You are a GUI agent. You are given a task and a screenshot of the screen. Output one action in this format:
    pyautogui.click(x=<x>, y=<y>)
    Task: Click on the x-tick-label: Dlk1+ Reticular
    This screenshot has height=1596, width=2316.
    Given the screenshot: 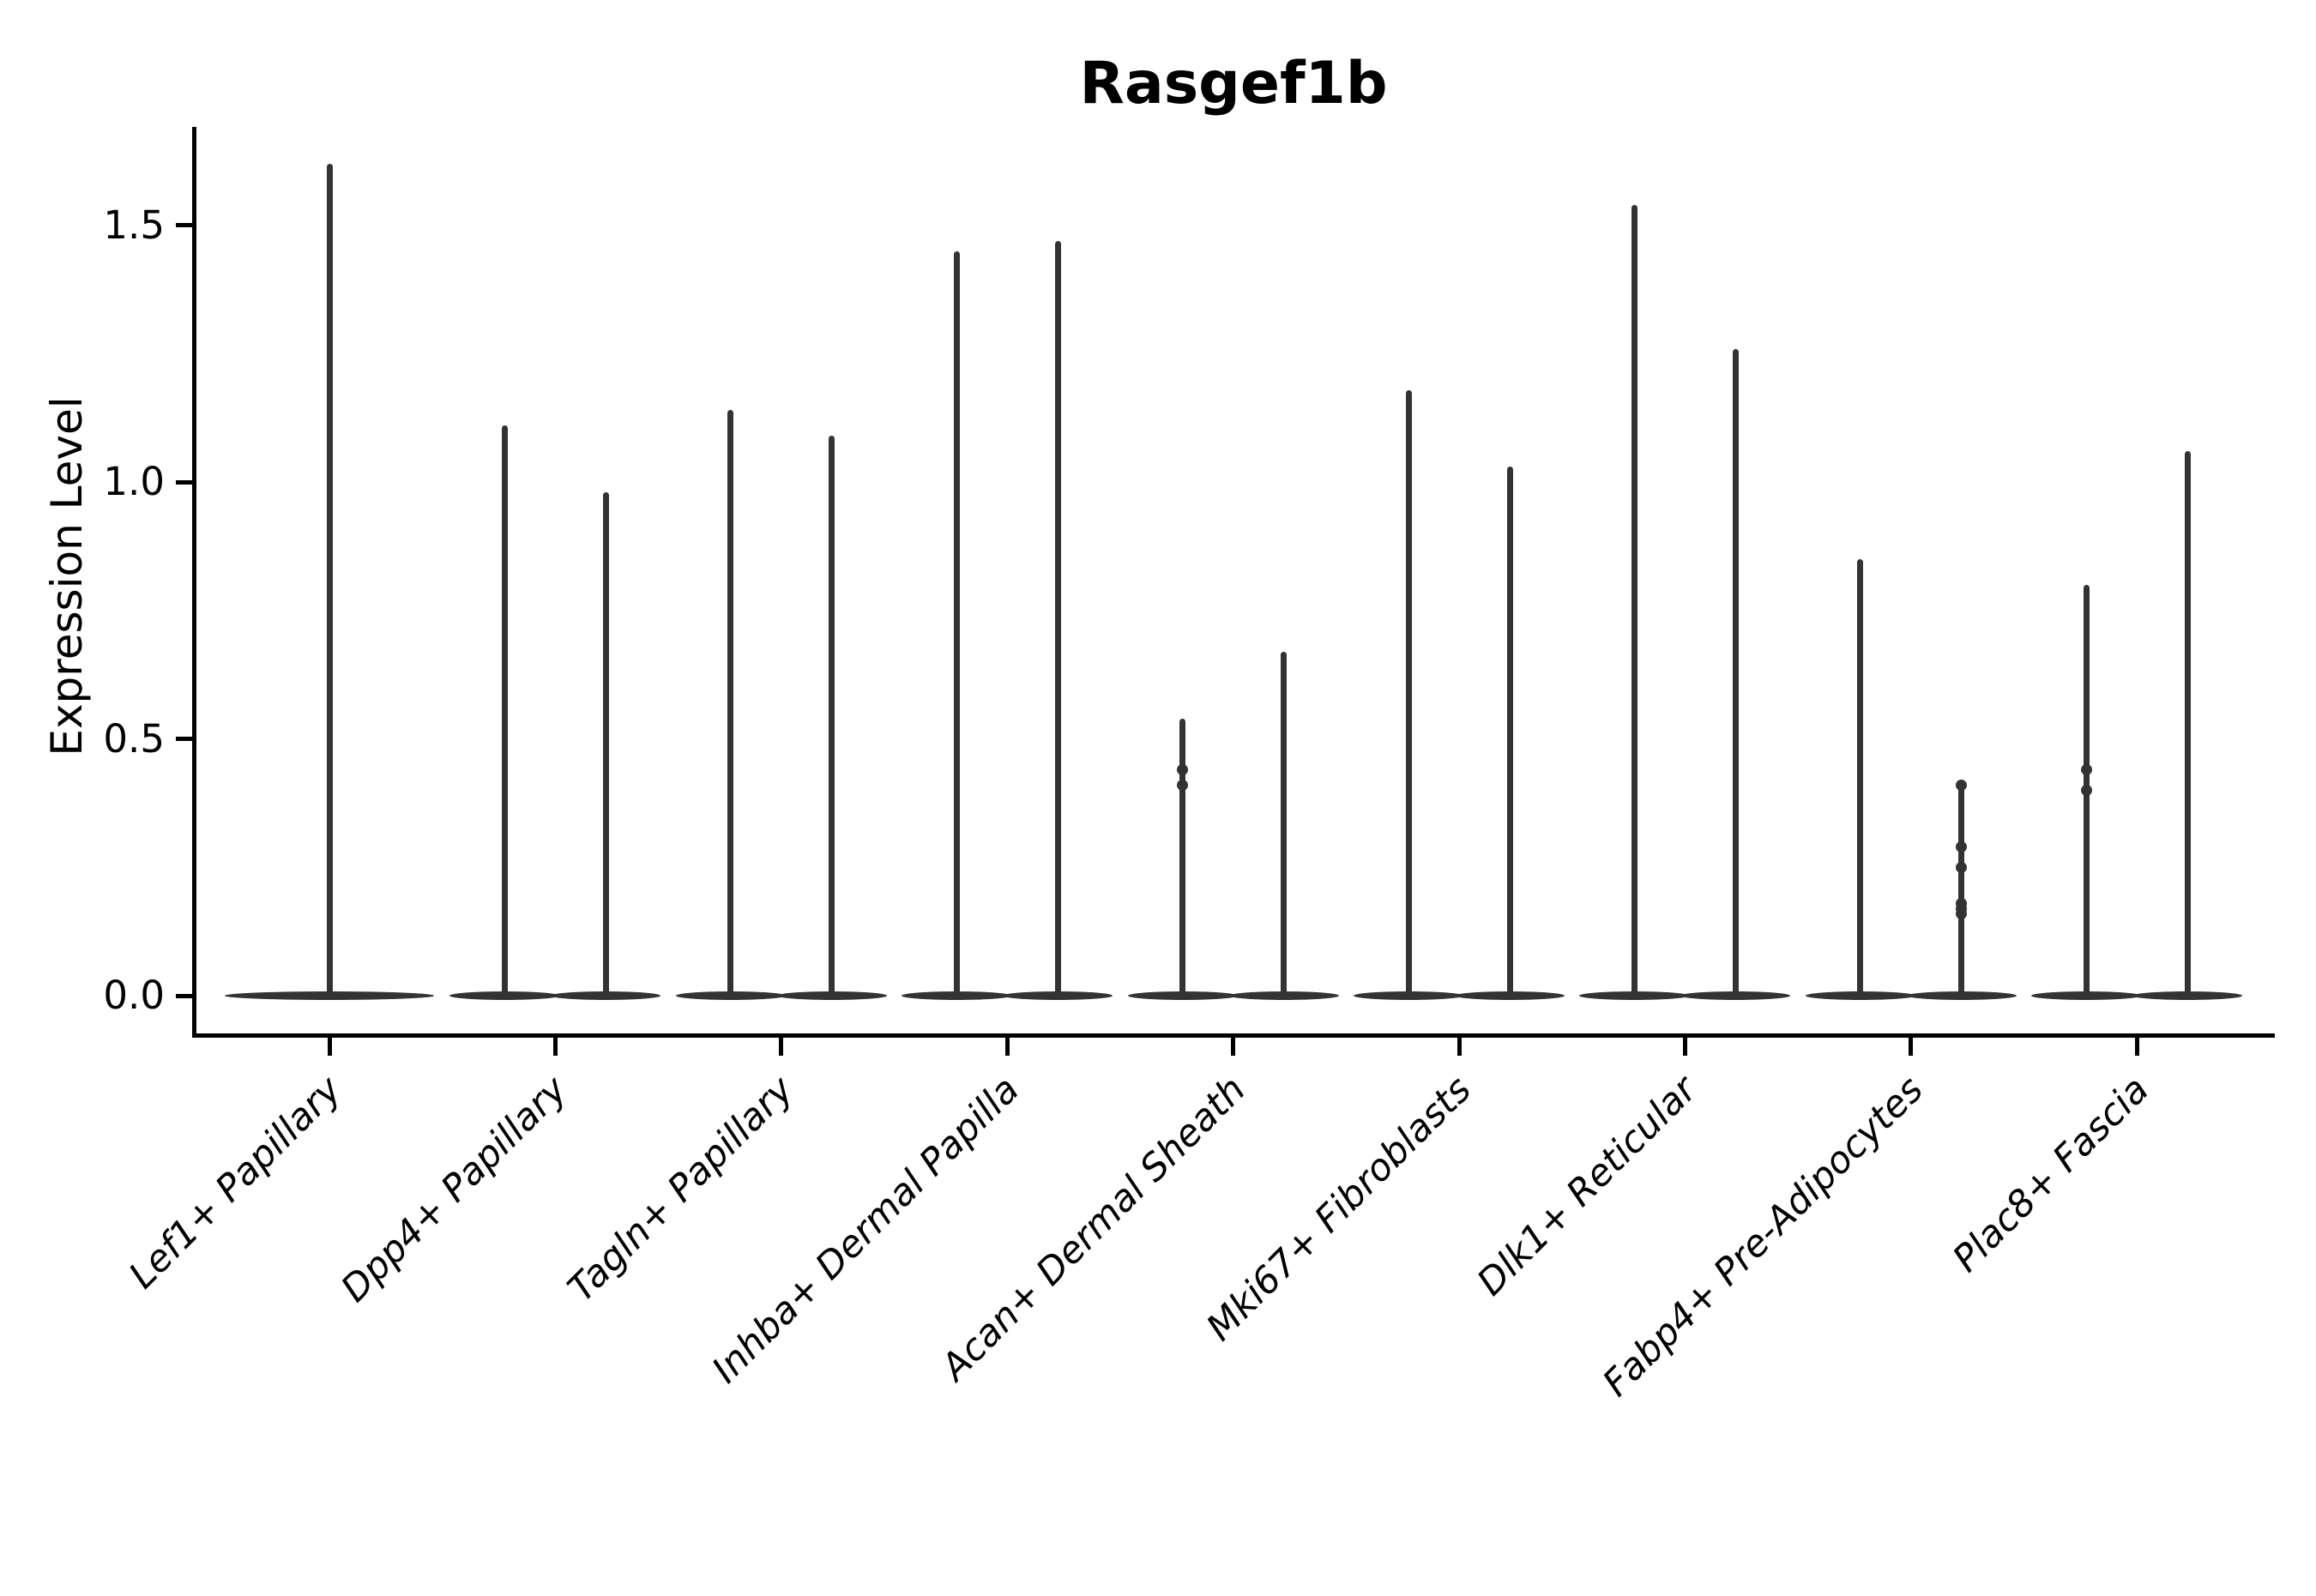 What is the action you would take?
    pyautogui.click(x=1587, y=1186)
    